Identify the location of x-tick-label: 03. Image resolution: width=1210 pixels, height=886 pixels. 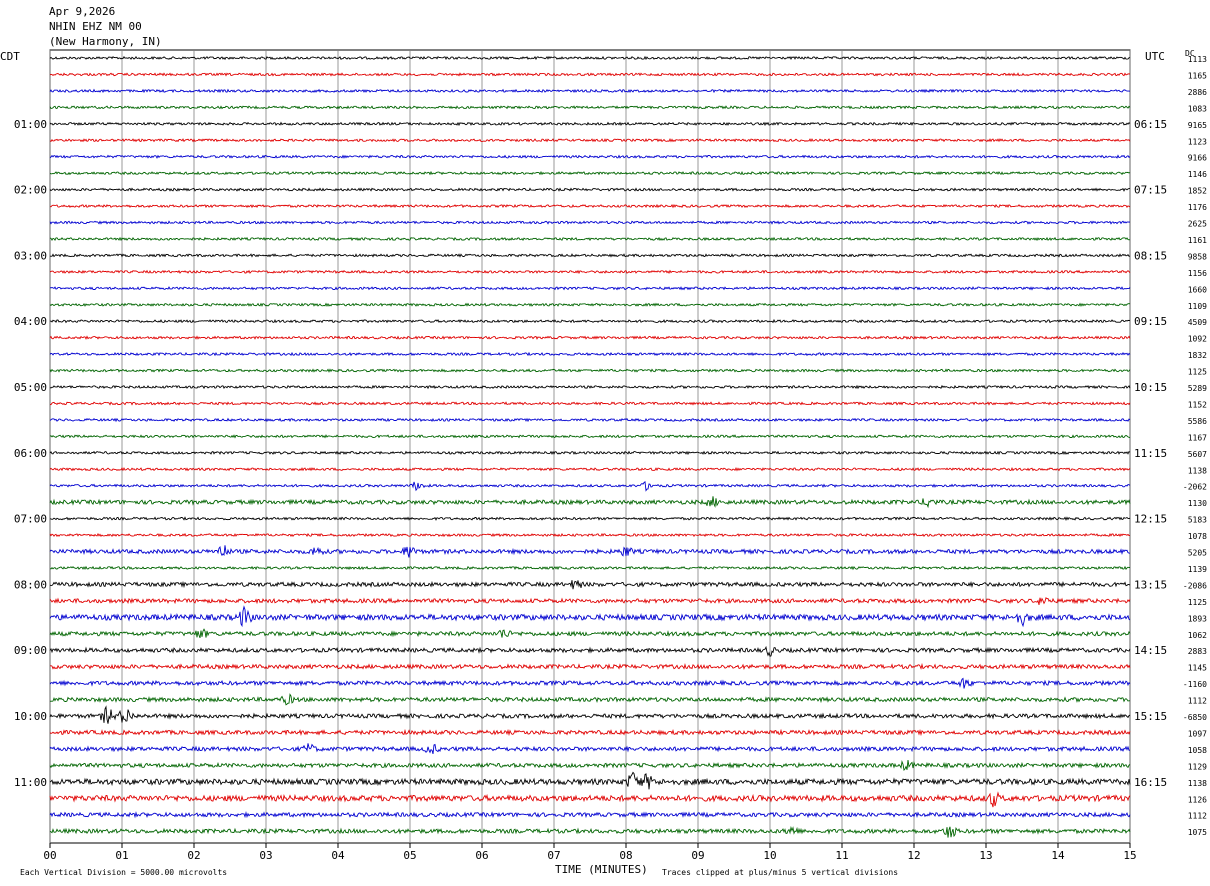
(265, 855).